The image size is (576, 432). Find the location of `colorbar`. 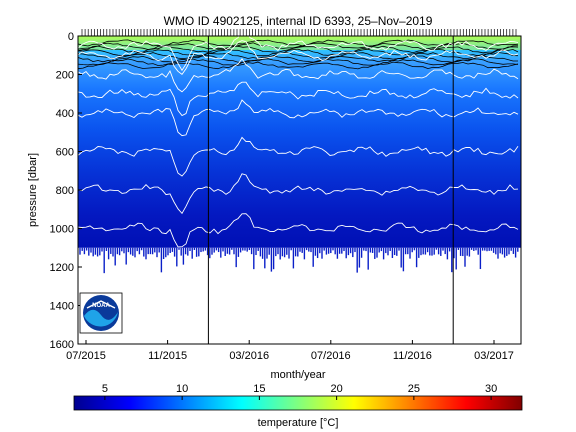

colorbar is located at coordinates (298, 403).